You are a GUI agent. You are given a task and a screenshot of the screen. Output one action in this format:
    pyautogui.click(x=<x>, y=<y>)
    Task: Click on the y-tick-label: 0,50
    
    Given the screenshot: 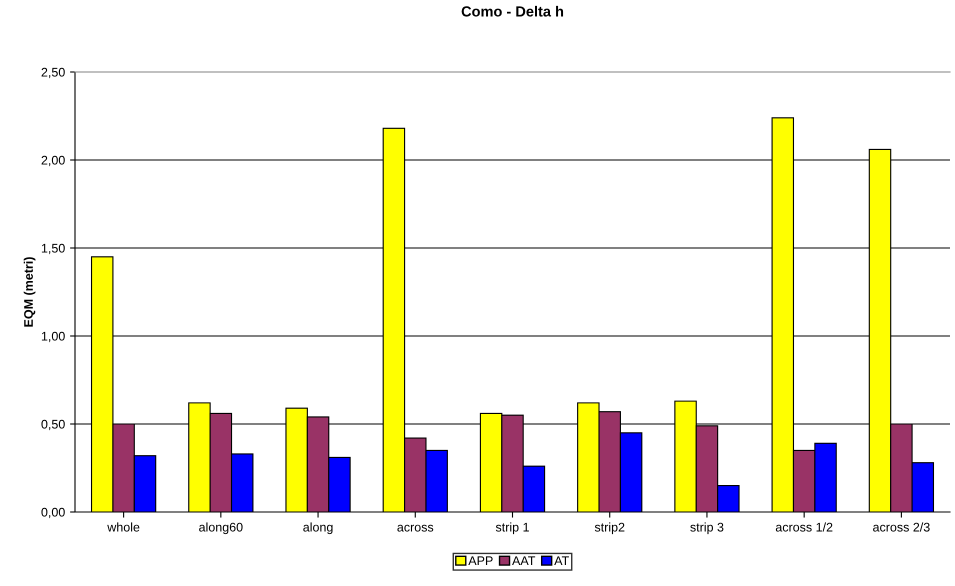 What is the action you would take?
    pyautogui.click(x=53, y=425)
    